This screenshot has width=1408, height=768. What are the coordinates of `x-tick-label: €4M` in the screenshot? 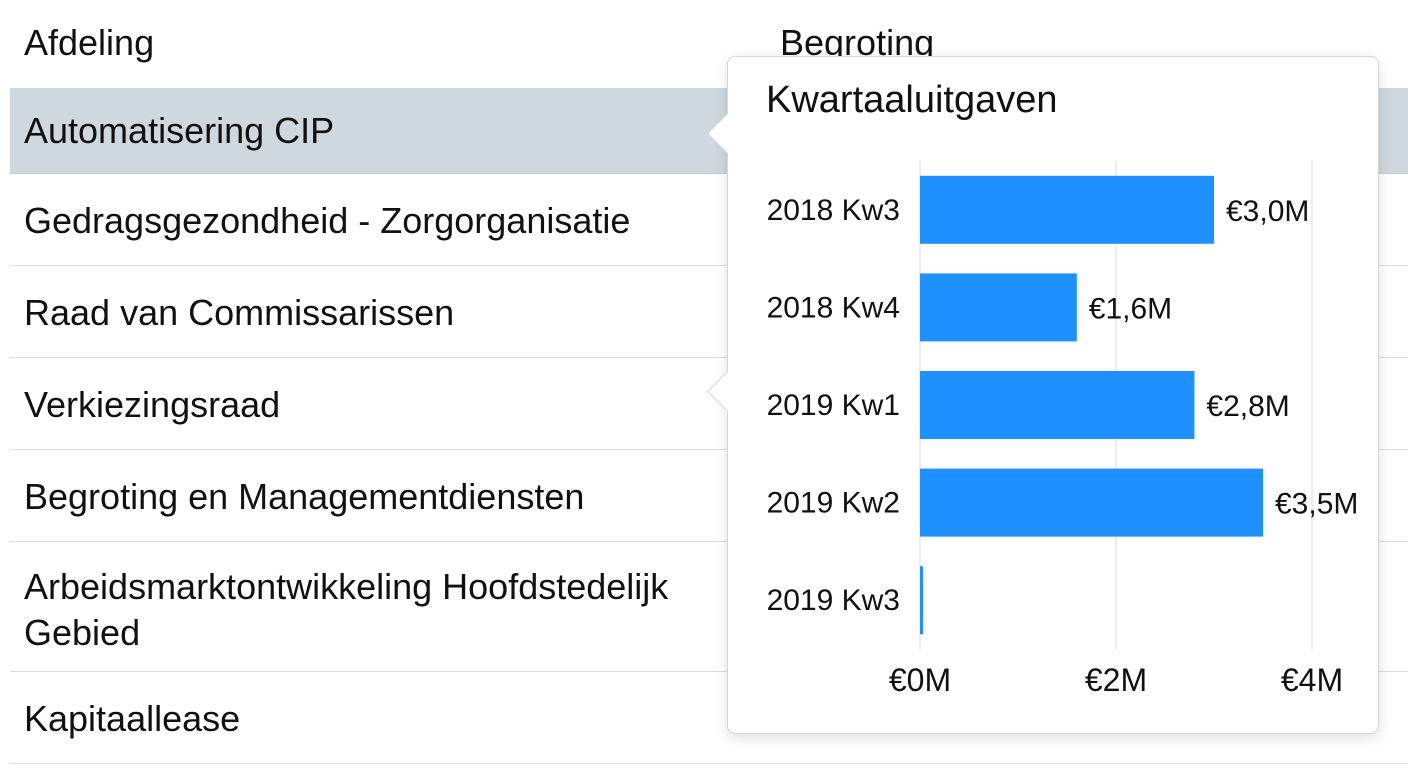 It's located at (1312, 680).